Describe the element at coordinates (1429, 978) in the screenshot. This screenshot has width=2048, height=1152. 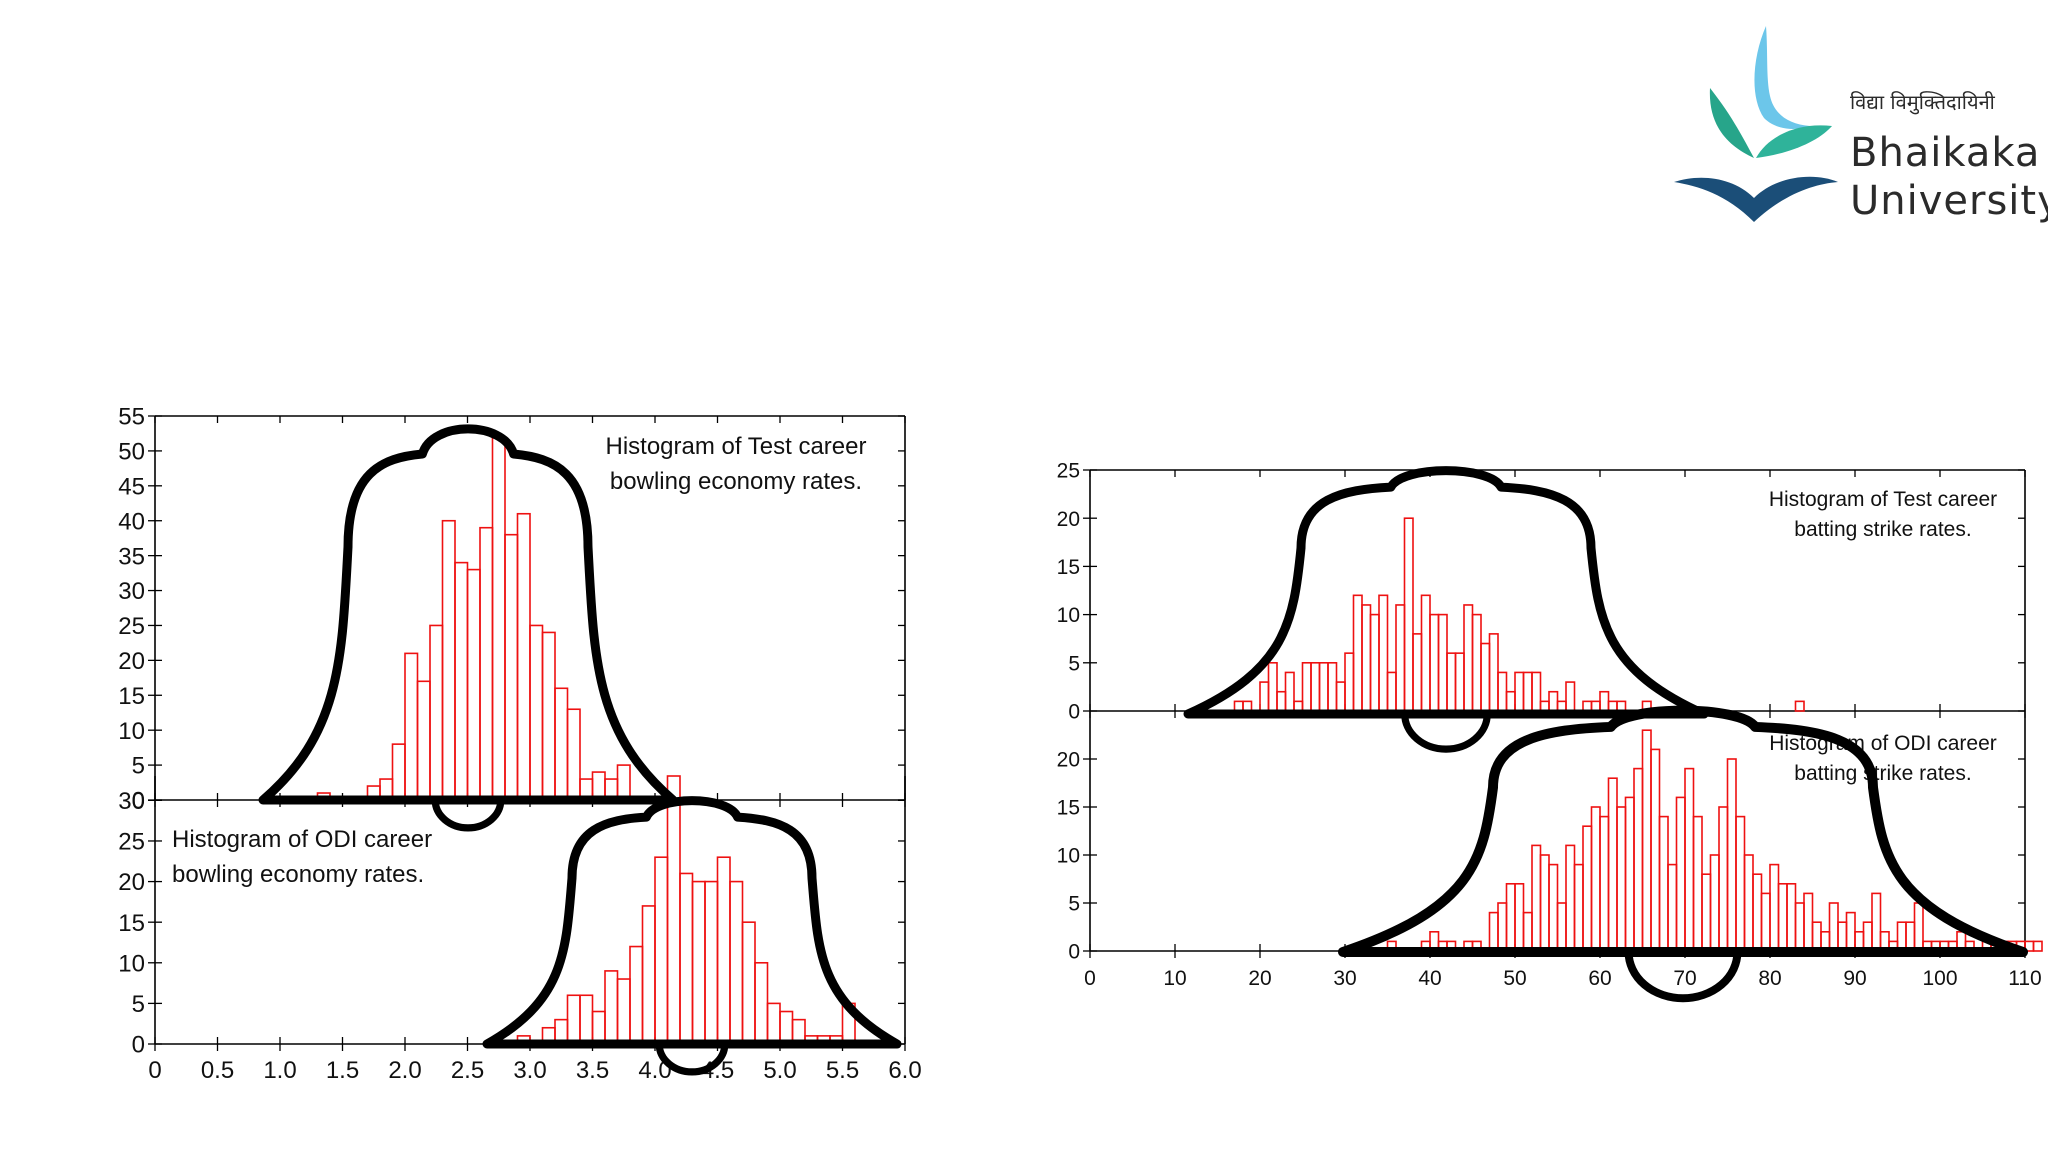
I see `odi-batting-xtick-label: 40` at that location.